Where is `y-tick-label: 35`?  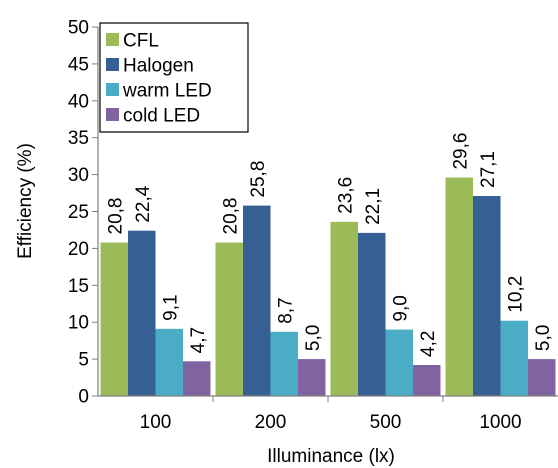
y-tick-label: 35 is located at coordinates (78, 138).